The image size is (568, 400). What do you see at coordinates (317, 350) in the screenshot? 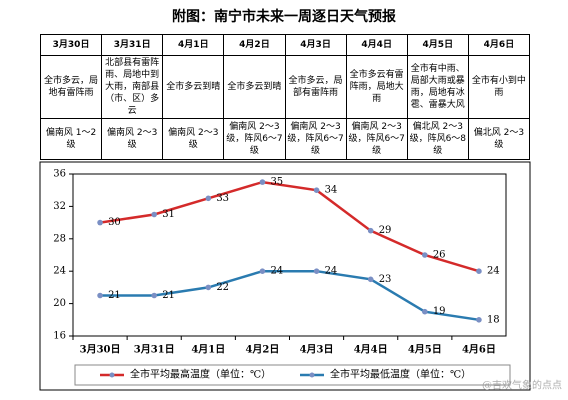
I see `x-tick-label: 4月3日` at bounding box center [317, 350].